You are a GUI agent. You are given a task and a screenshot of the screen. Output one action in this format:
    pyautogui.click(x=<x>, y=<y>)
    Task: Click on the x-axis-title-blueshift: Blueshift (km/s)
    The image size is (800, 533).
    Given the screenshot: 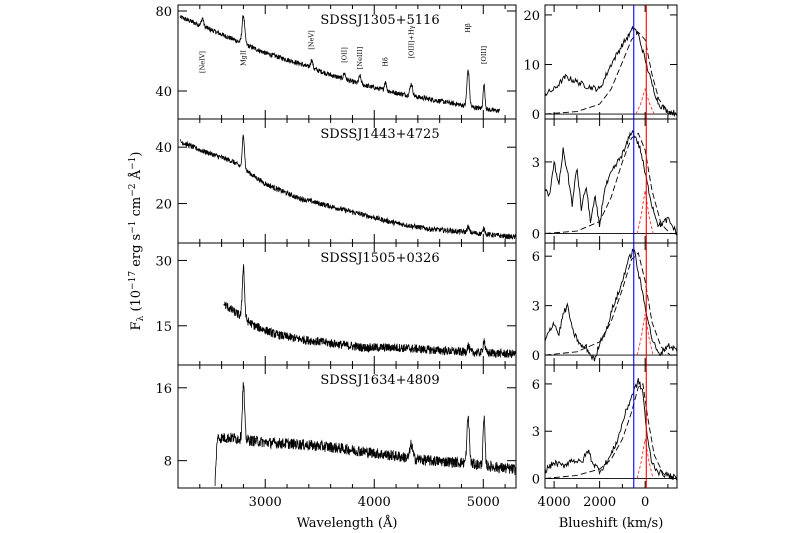 What is the action you would take?
    pyautogui.click(x=611, y=523)
    